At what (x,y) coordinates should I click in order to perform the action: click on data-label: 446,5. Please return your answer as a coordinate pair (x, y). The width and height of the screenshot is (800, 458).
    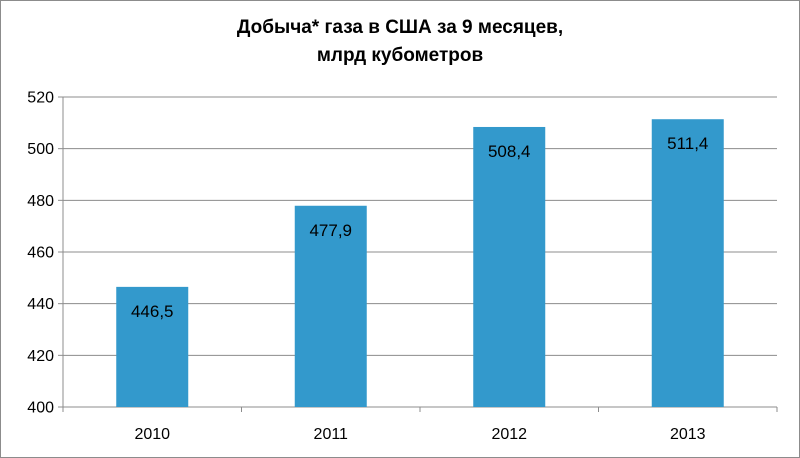
    Looking at the image, I should click on (152, 311).